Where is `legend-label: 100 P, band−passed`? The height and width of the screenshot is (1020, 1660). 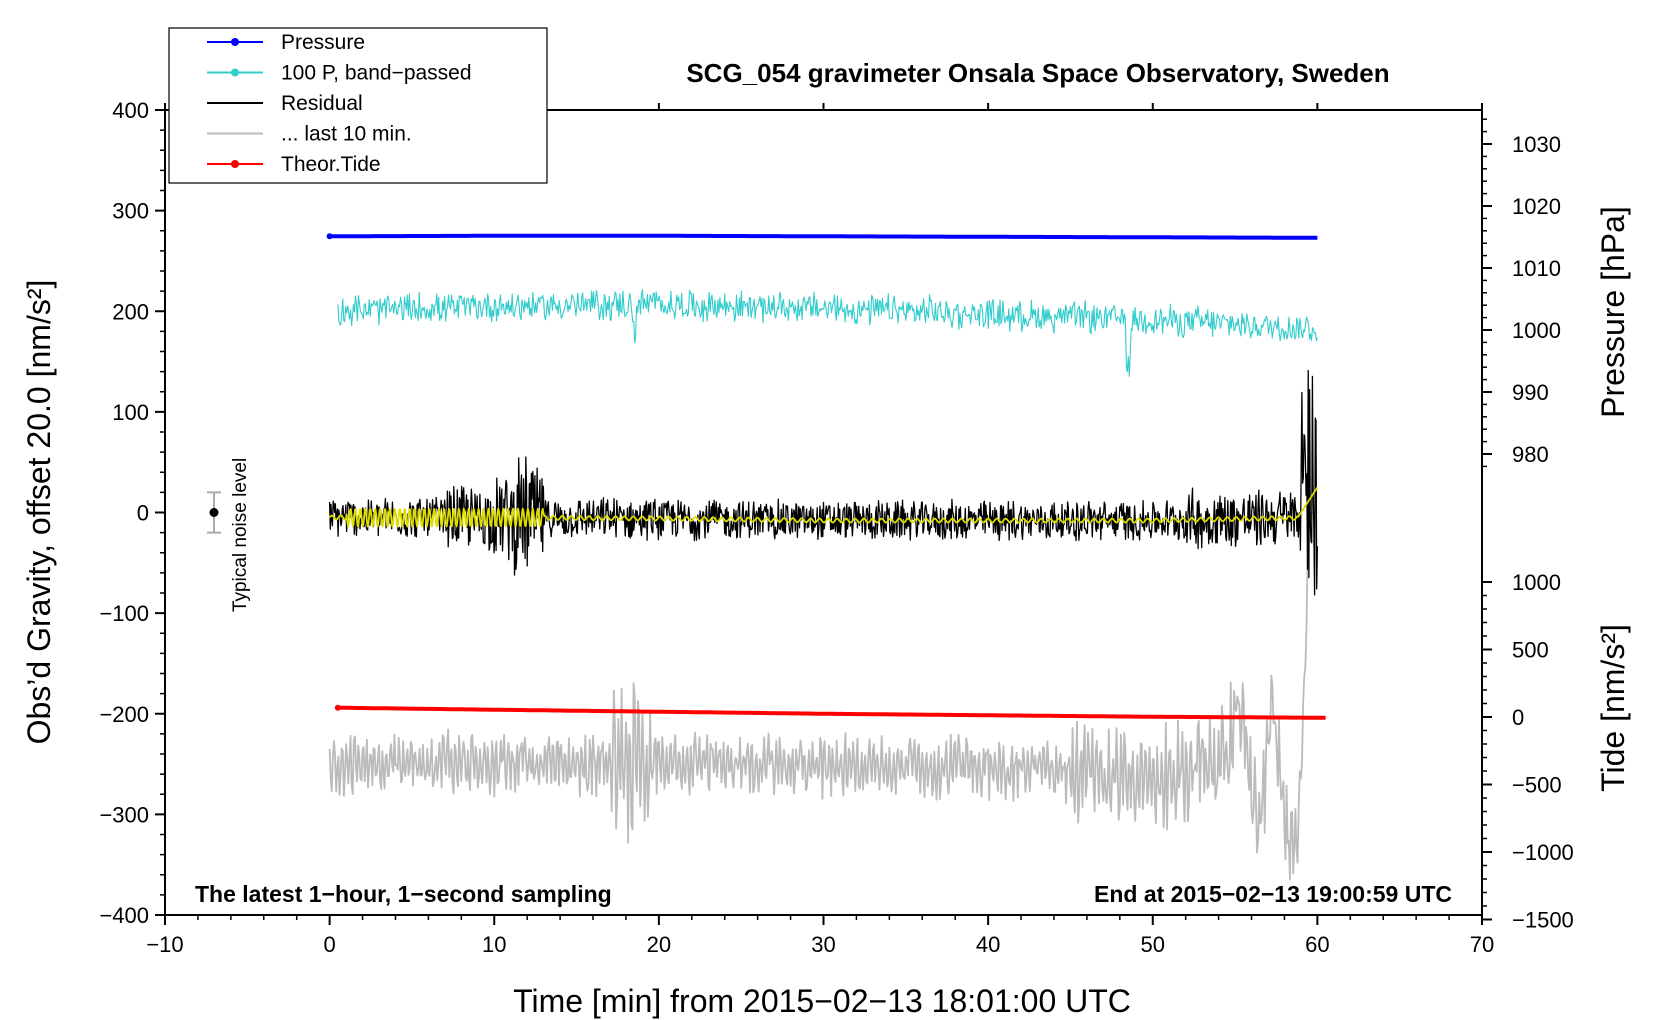 legend-label: 100 P, band−passed is located at coordinates (376, 73).